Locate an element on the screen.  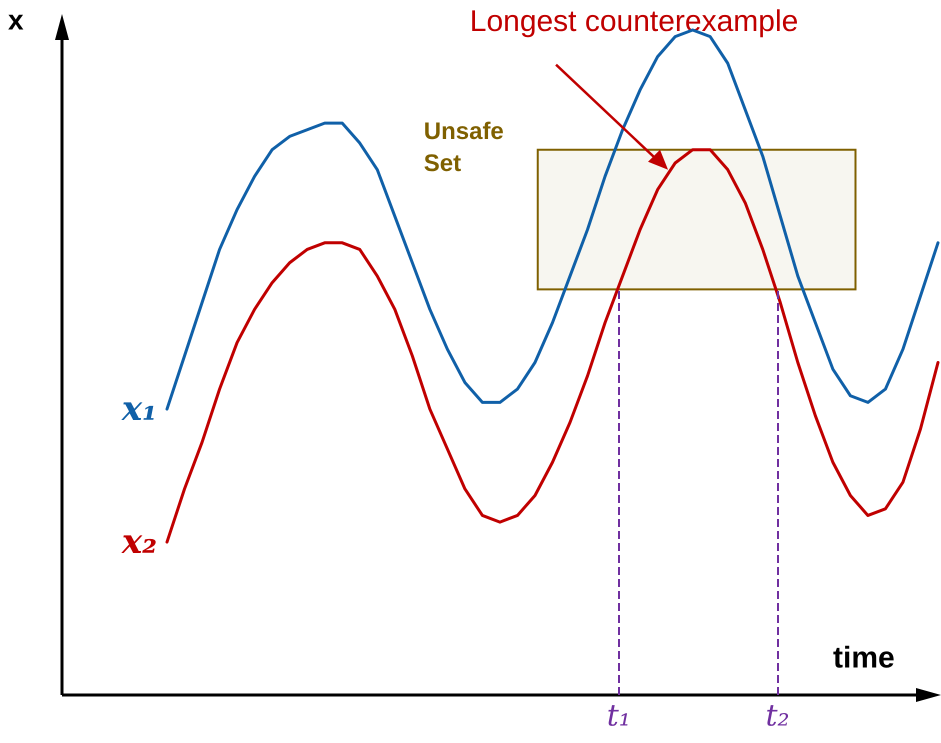
x-axis-title: time is located at coordinates (864, 658).